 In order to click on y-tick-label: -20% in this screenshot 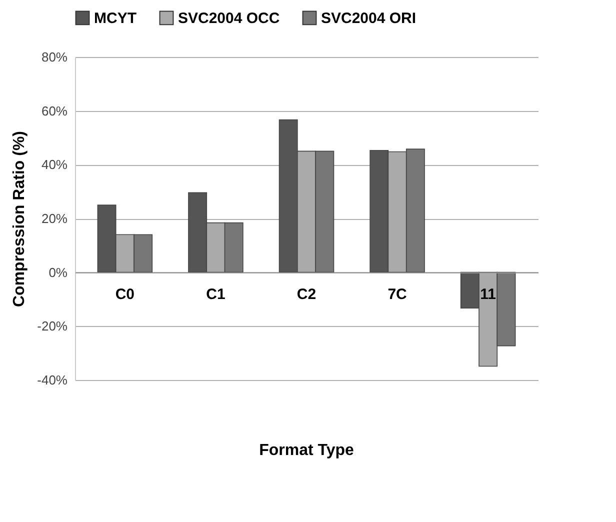, I will do `click(52, 326)`.